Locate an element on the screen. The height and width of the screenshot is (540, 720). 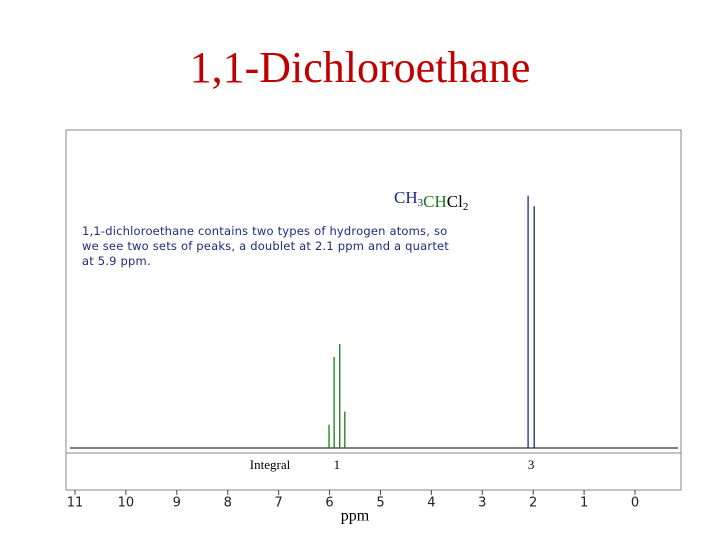
formula-subscript: 3 is located at coordinates (421, 203).